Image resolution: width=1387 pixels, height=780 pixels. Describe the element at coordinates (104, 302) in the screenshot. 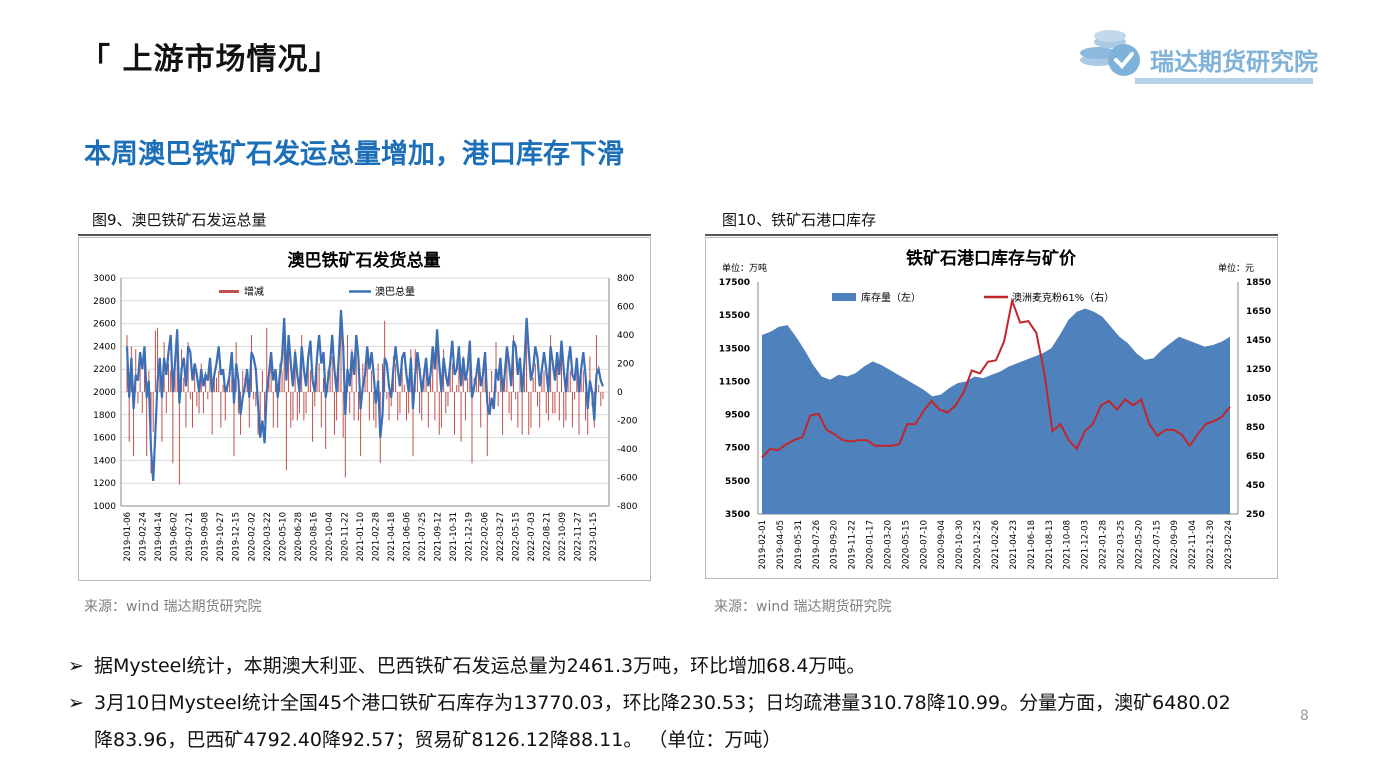

I see `chart1-y-left-tick: 2800` at that location.